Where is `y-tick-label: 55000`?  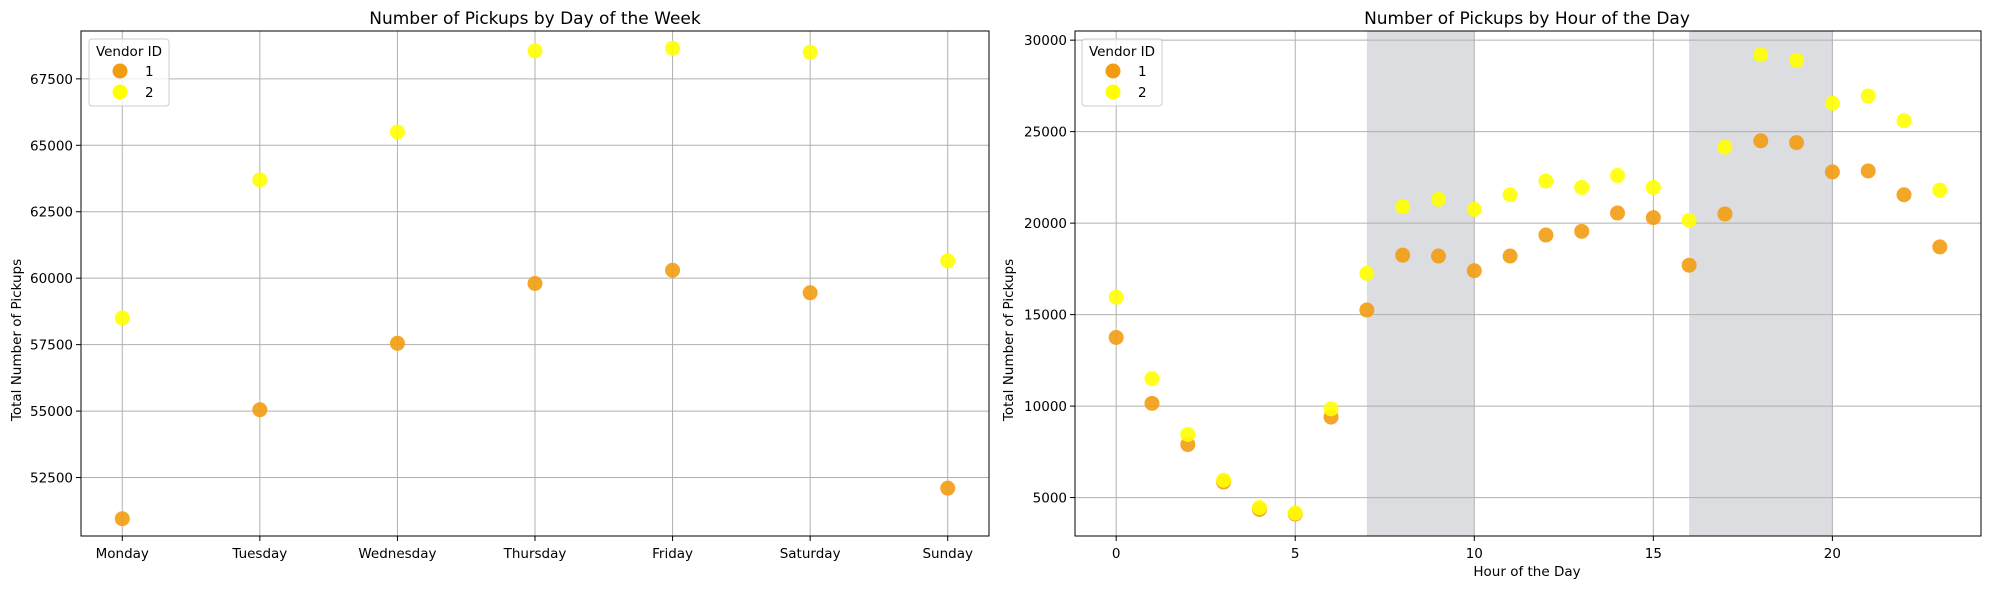 y-tick-label: 55000 is located at coordinates (51, 412).